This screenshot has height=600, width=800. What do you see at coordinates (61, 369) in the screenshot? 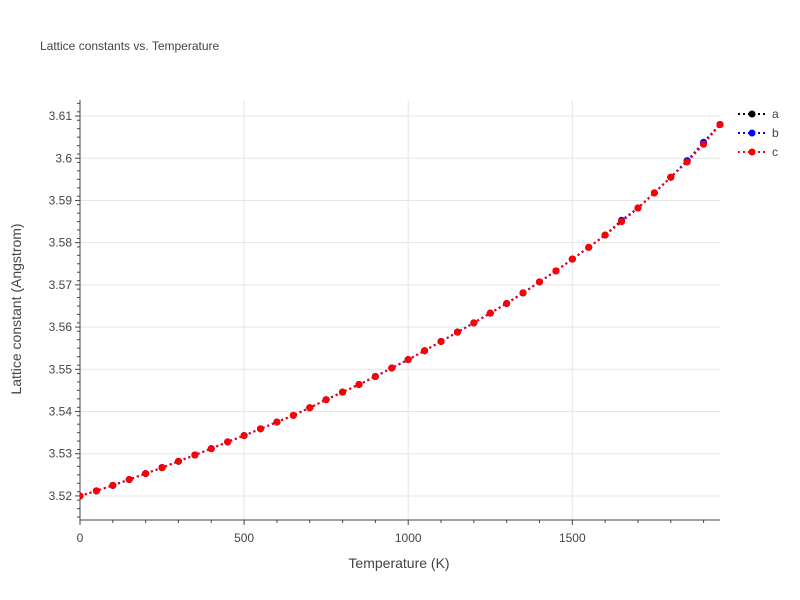
I see `y-tick-label: 3.55` at bounding box center [61, 369].